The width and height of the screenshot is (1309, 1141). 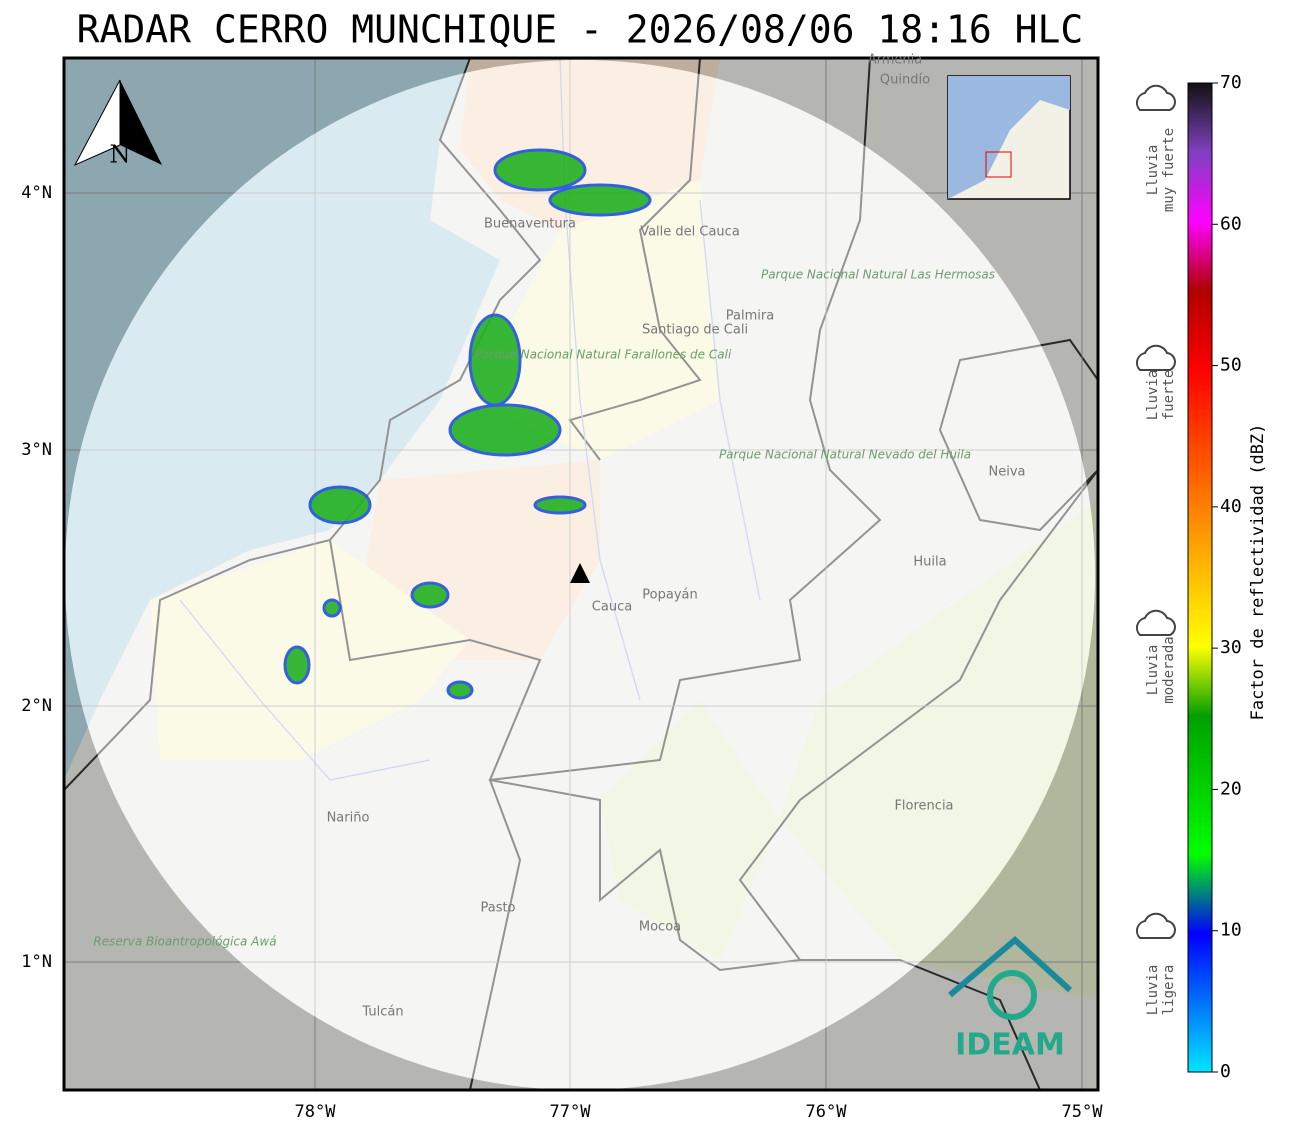 I want to click on place-label: Nariño, so click(x=348, y=818).